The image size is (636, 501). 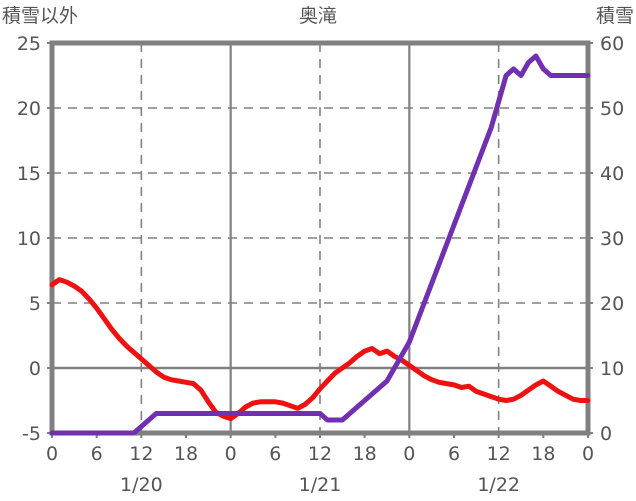 I want to click on right-axis-tick-label: 0, so click(x=606, y=434).